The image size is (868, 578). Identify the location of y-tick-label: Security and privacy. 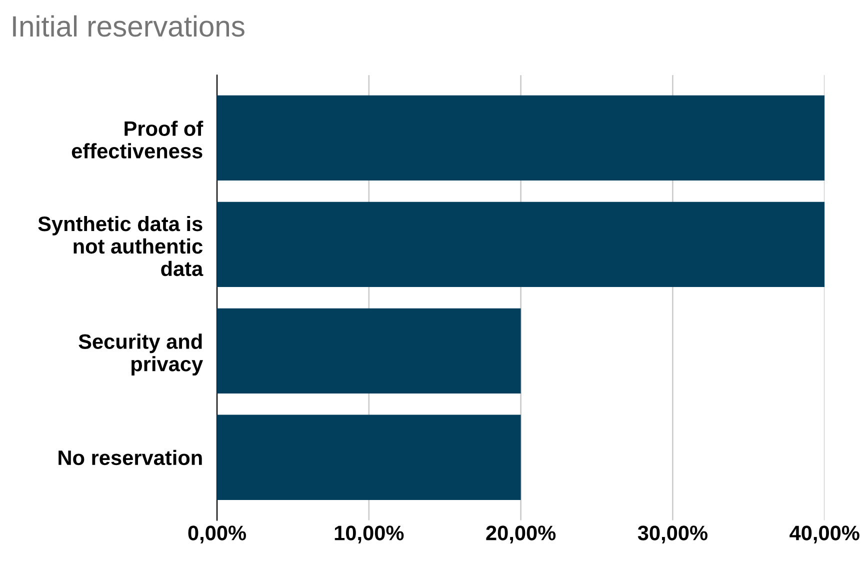
(141, 355).